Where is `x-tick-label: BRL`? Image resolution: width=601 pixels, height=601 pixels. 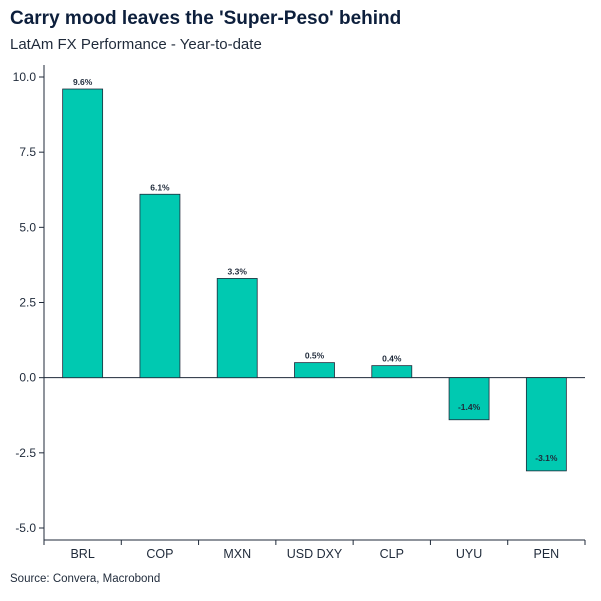 x-tick-label: BRL is located at coordinates (82, 554).